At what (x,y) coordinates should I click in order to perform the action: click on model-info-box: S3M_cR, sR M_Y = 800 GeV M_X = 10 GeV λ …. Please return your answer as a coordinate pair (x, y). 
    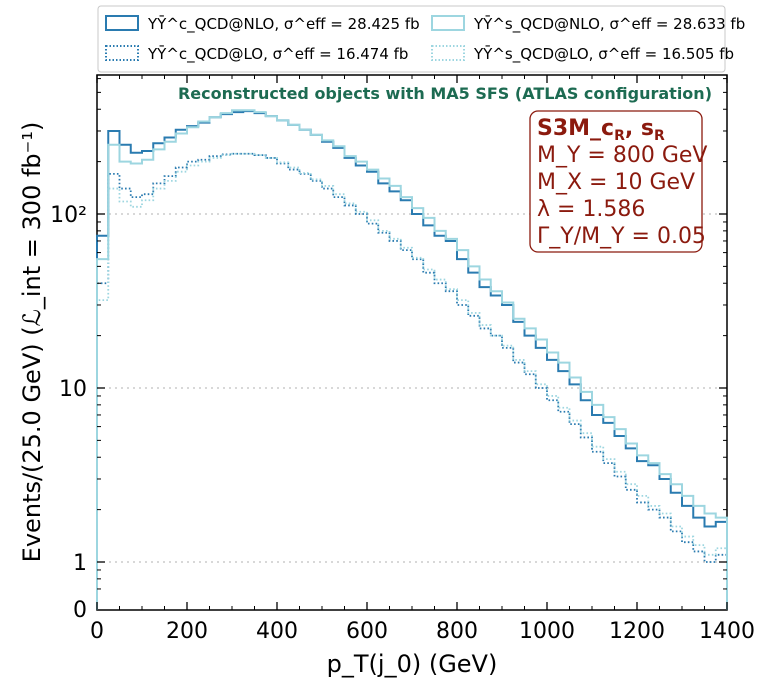
    Looking at the image, I should click on (618, 181).